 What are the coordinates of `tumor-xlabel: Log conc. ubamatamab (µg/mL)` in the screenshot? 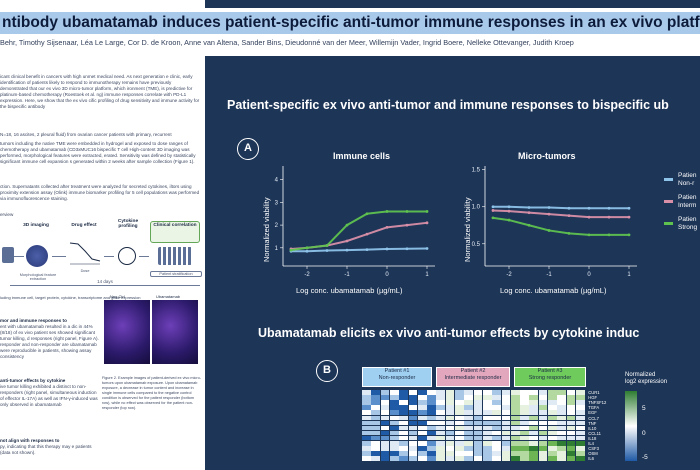 It's located at (553, 290).